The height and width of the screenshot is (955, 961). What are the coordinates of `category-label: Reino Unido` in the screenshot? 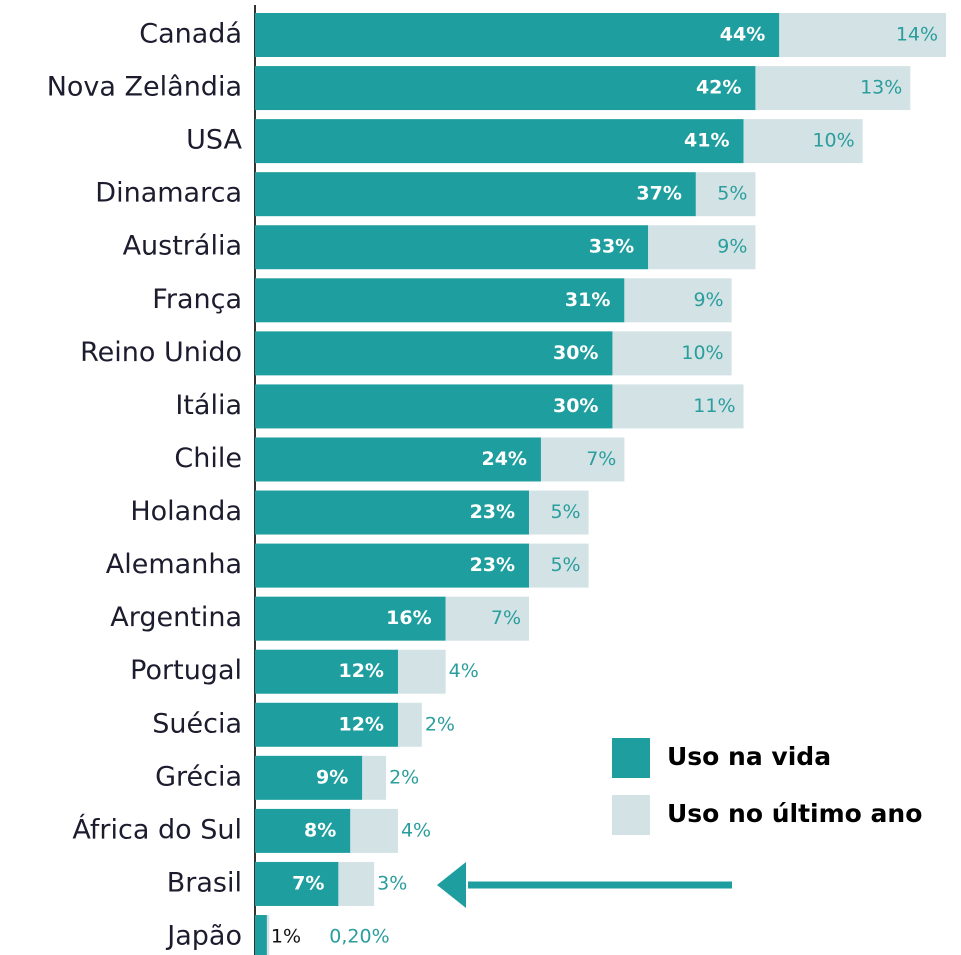 It's located at (161, 352).